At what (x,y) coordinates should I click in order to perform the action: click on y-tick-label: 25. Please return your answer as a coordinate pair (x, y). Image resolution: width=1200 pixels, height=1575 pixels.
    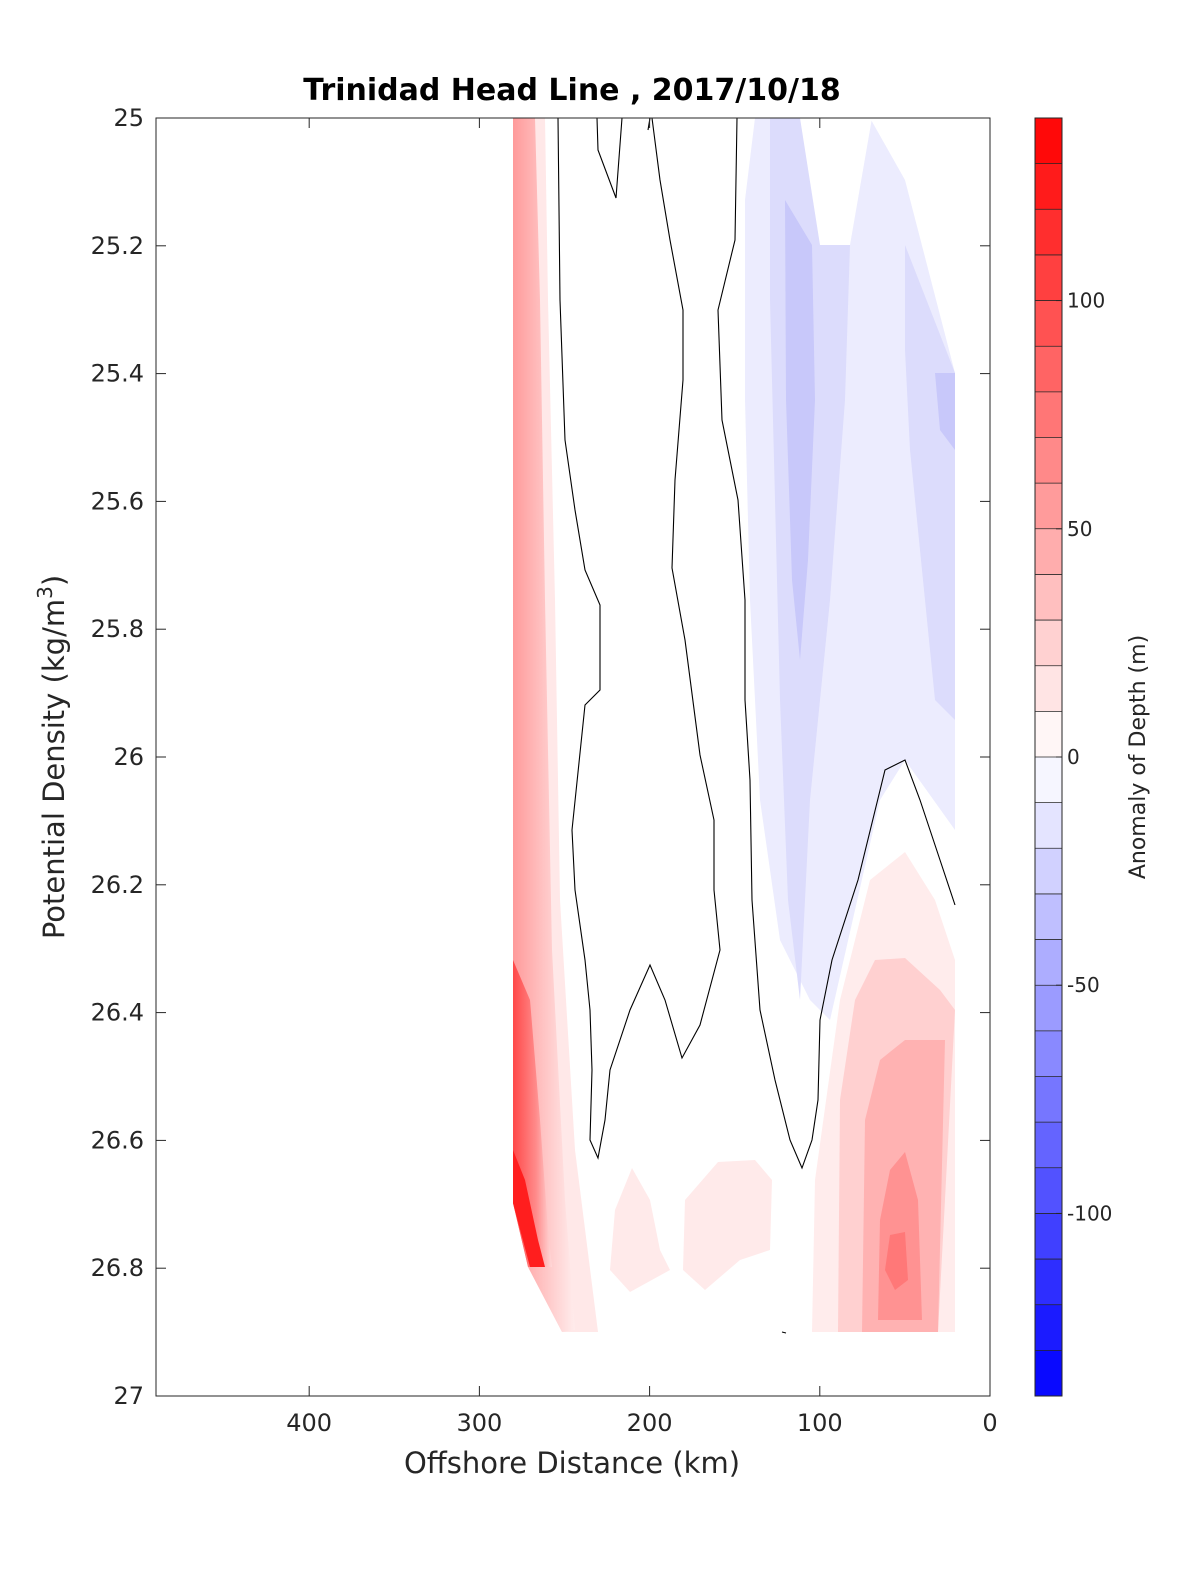
    Looking at the image, I should click on (128, 118).